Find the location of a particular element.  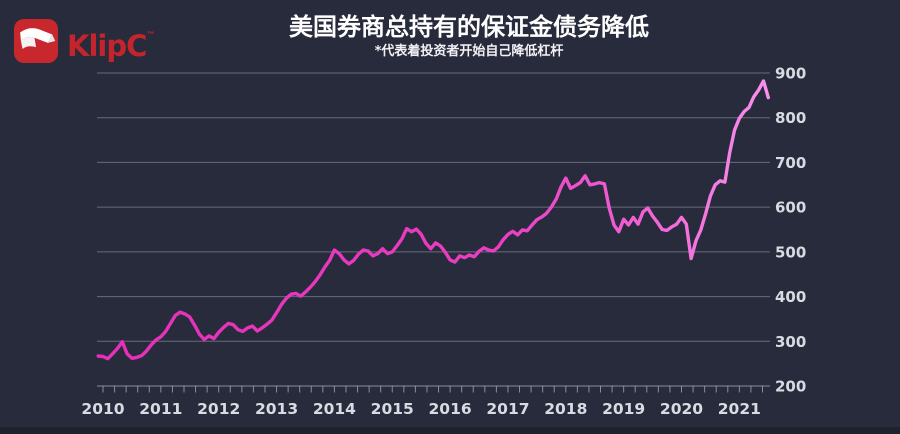

y-tick-label-900: 900 is located at coordinates (790, 74).